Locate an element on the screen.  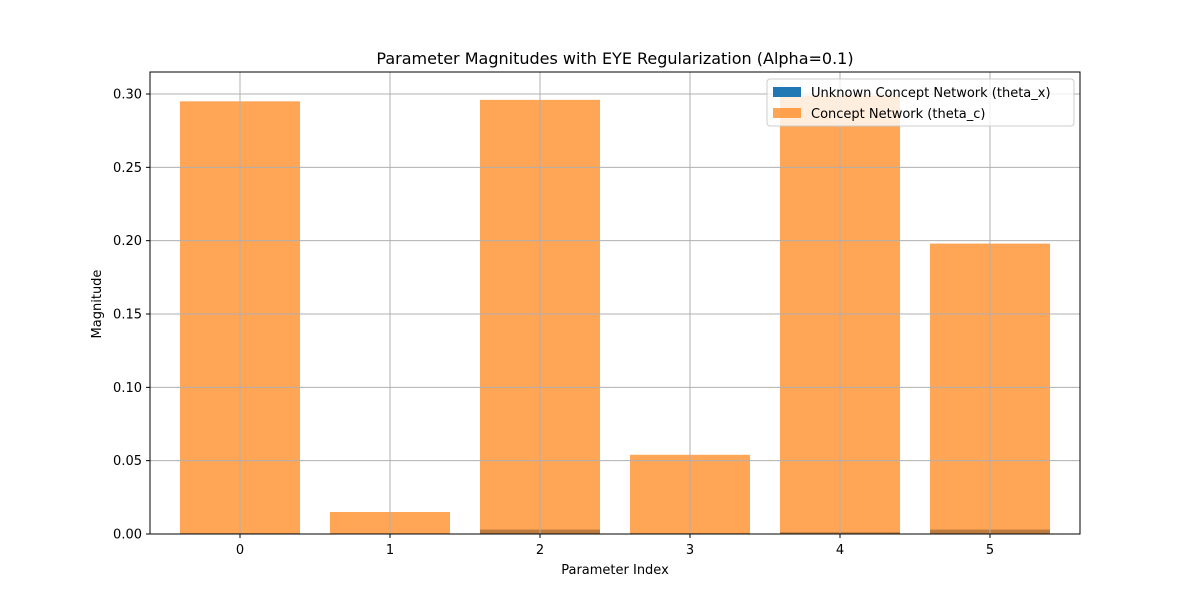
x-axis-label: Parameter Index is located at coordinates (615, 570).